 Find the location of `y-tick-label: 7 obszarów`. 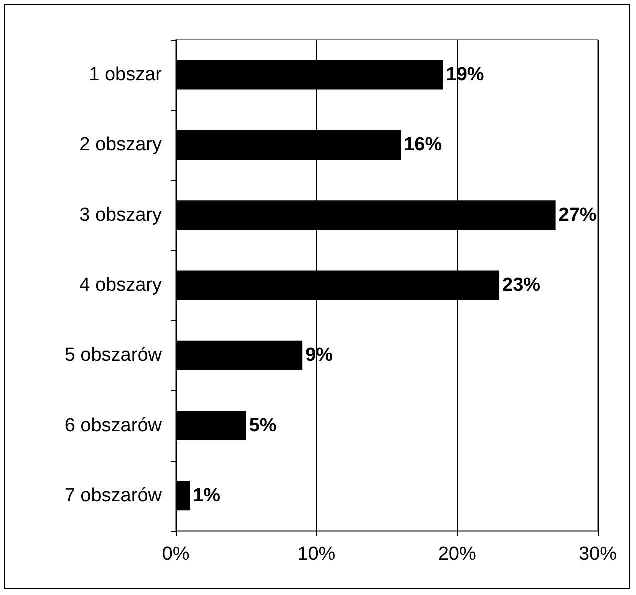

y-tick-label: 7 obszarów is located at coordinates (113, 495).